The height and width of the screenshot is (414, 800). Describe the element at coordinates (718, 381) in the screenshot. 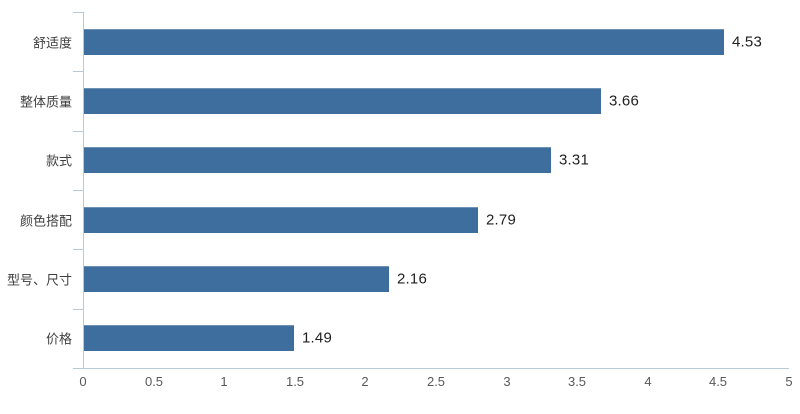

I see `x-axis-tick-label: 4.5` at that location.